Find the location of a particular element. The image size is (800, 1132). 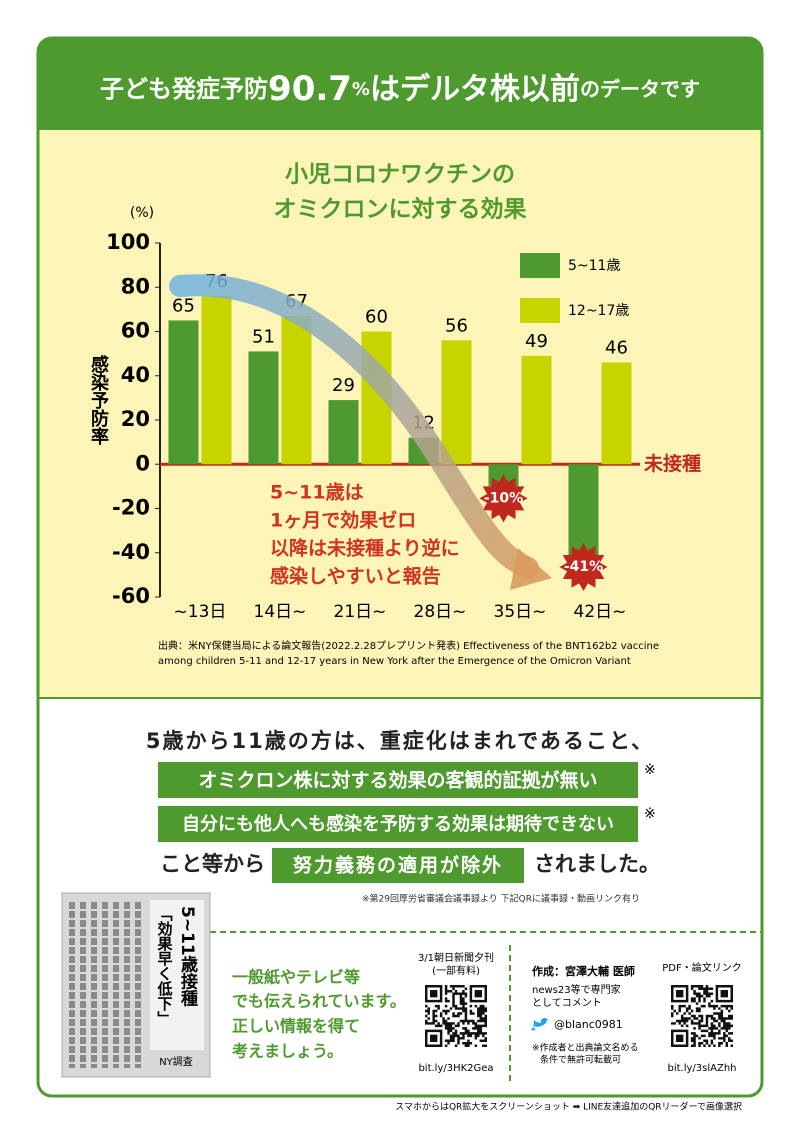

header-title: 子ども発症予防90.7%はデルタ株以前のデータです is located at coordinates (400, 89).